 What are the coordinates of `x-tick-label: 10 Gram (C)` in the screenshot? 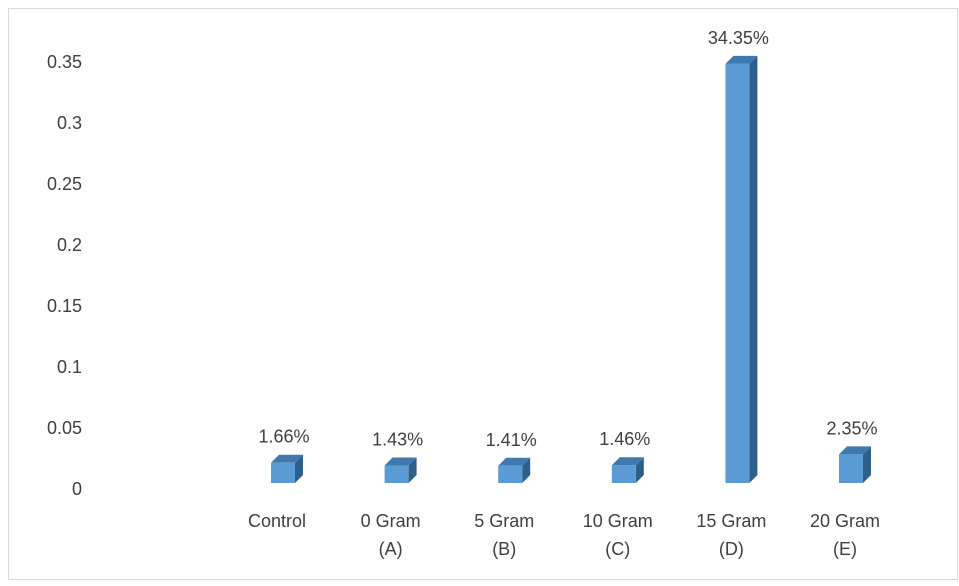 It's located at (618, 535).